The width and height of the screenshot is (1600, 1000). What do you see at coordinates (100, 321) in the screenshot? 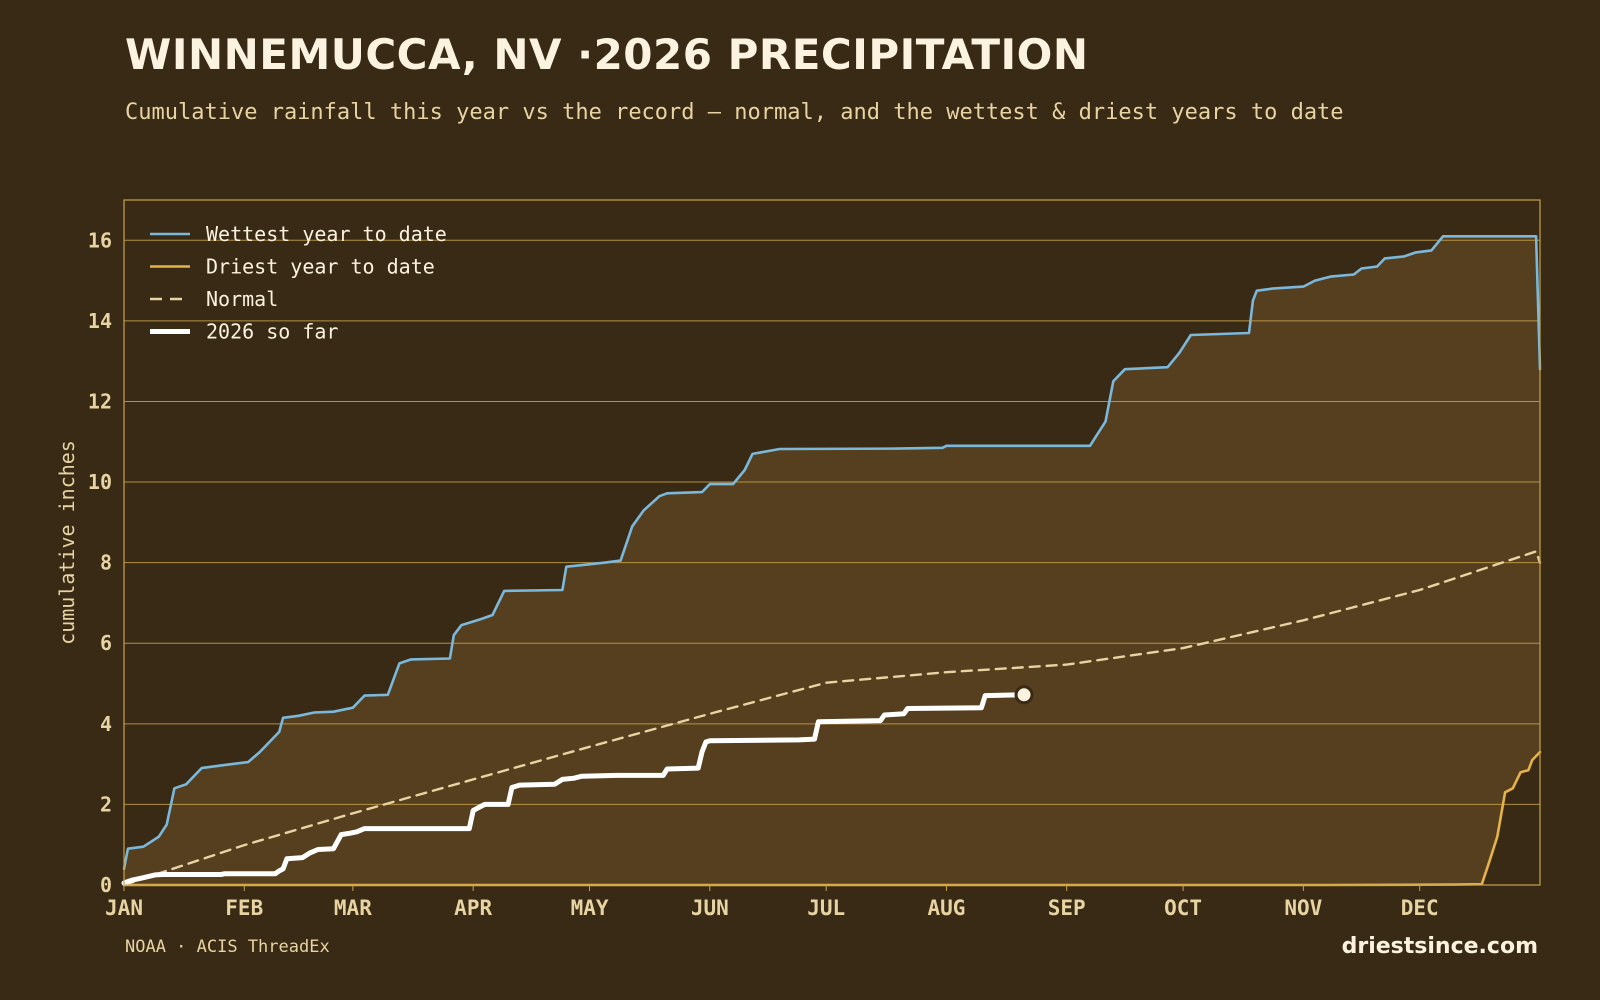
I see `y-tick-label: 14` at bounding box center [100, 321].